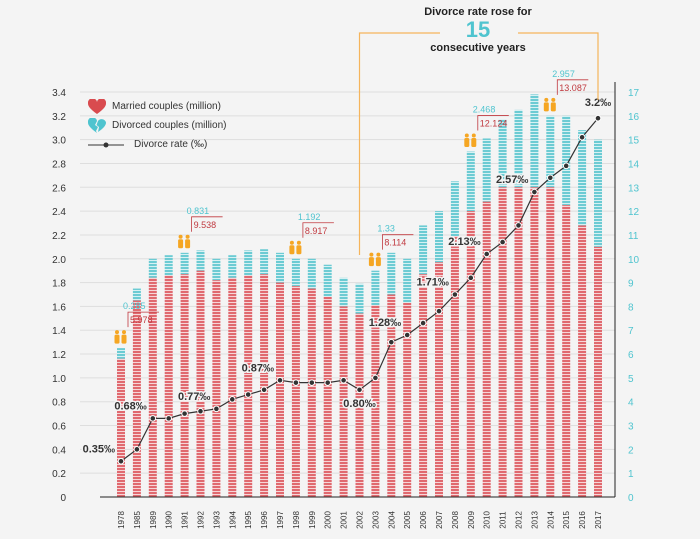  What do you see at coordinates (248, 520) in the screenshot?
I see `x-tick-label: 1995` at bounding box center [248, 520].